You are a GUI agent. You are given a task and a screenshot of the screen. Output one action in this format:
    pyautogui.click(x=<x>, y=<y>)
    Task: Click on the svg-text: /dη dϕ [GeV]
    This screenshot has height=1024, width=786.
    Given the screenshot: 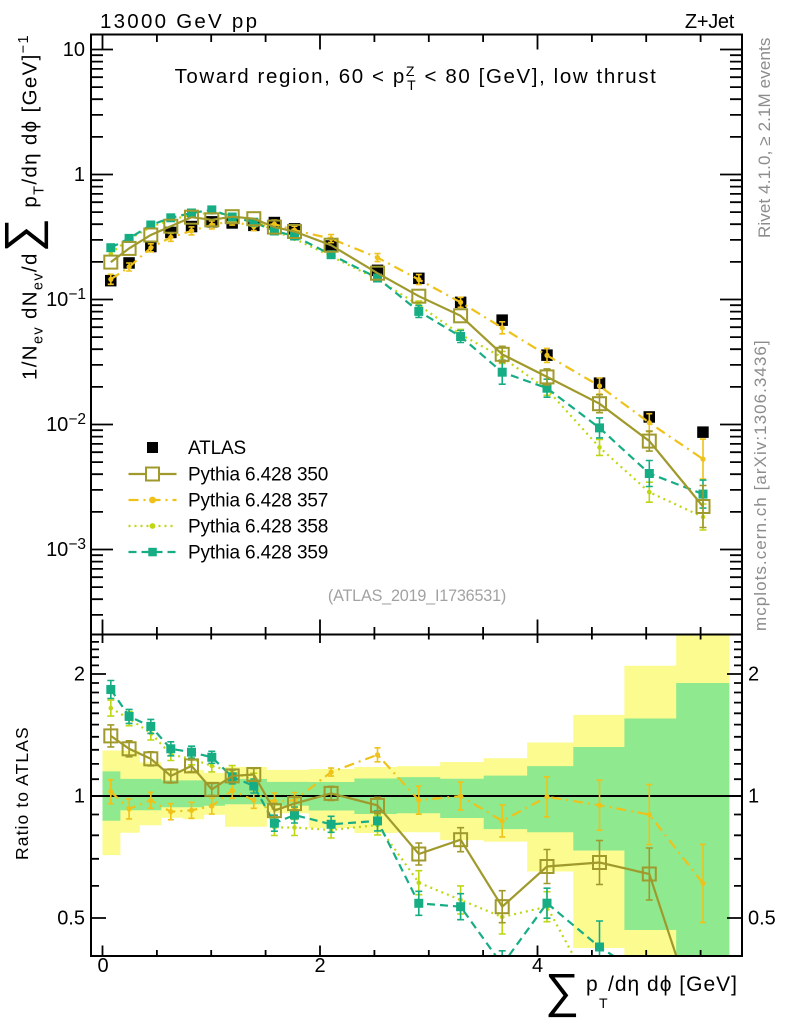 What is the action you would take?
    pyautogui.click(x=673, y=984)
    